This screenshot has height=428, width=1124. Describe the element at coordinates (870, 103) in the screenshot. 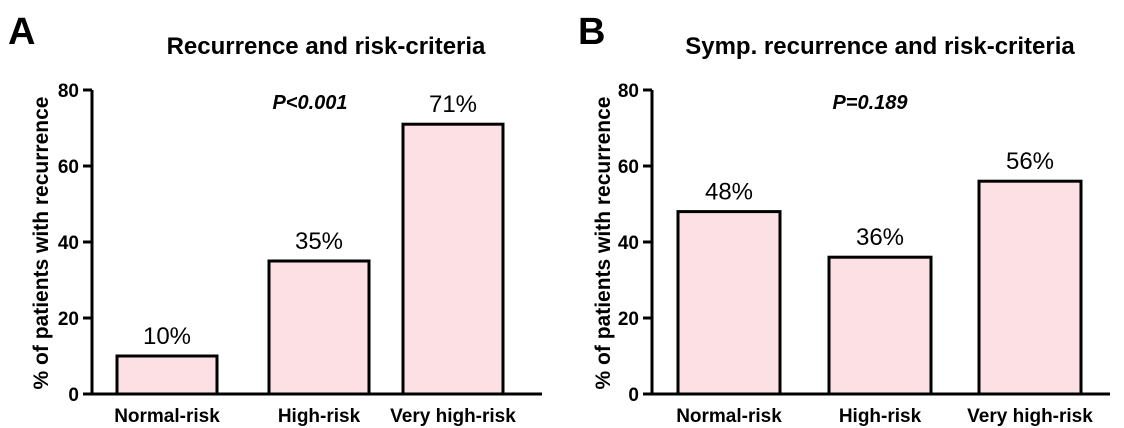

I see `p-value-annotation: P=0.189` at that location.